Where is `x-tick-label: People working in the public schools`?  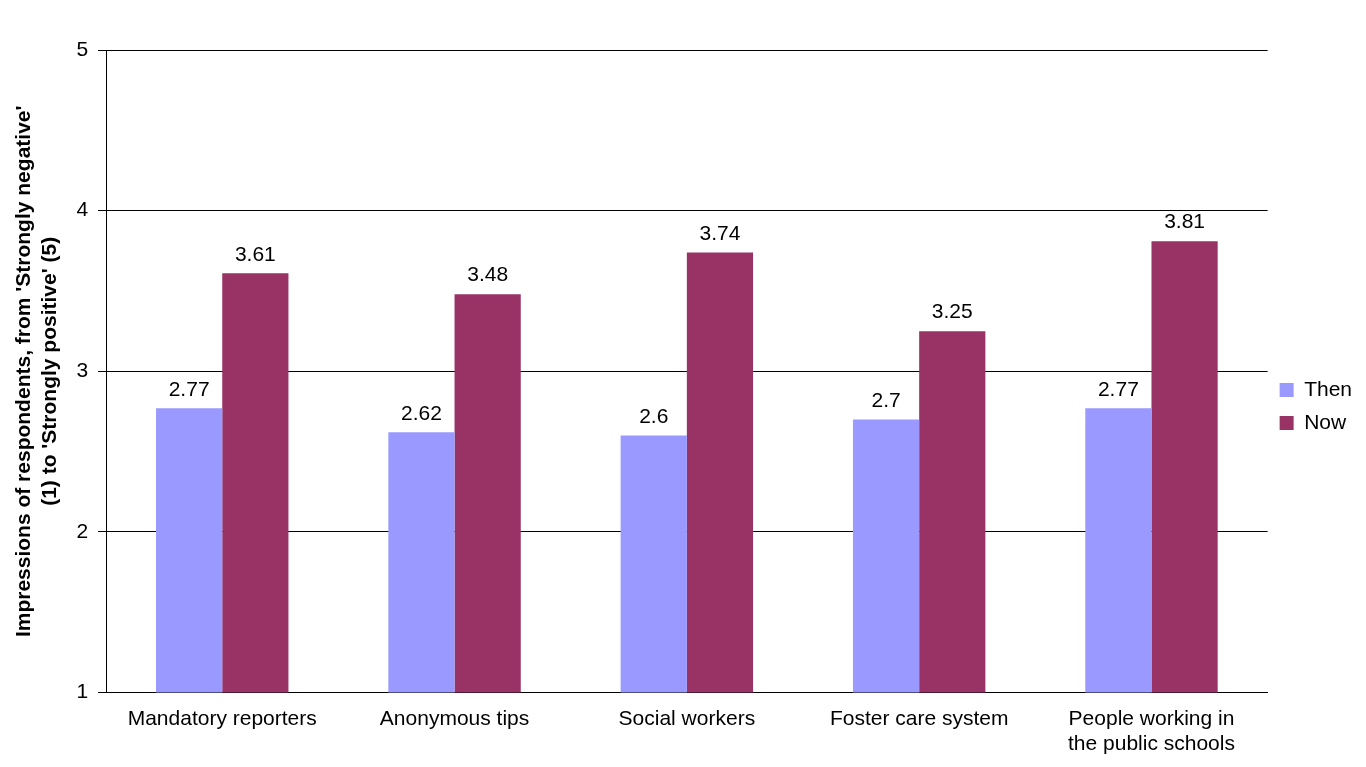
x-tick-label: People working in the public schools is located at coordinates (1151, 730).